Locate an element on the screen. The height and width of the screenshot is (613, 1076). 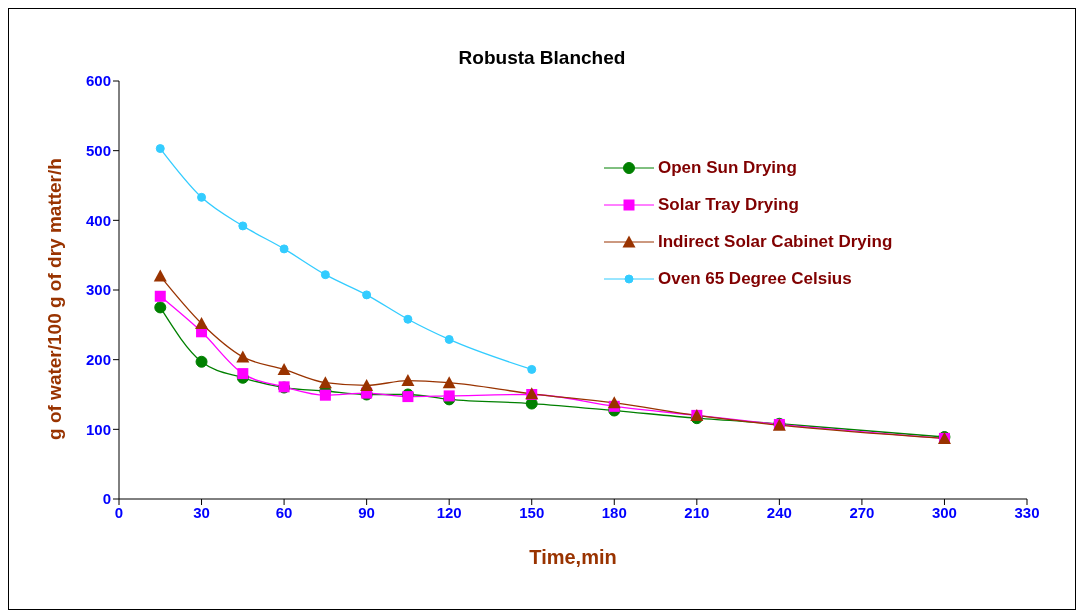
x-tick-label: 30 is located at coordinates (201, 512).